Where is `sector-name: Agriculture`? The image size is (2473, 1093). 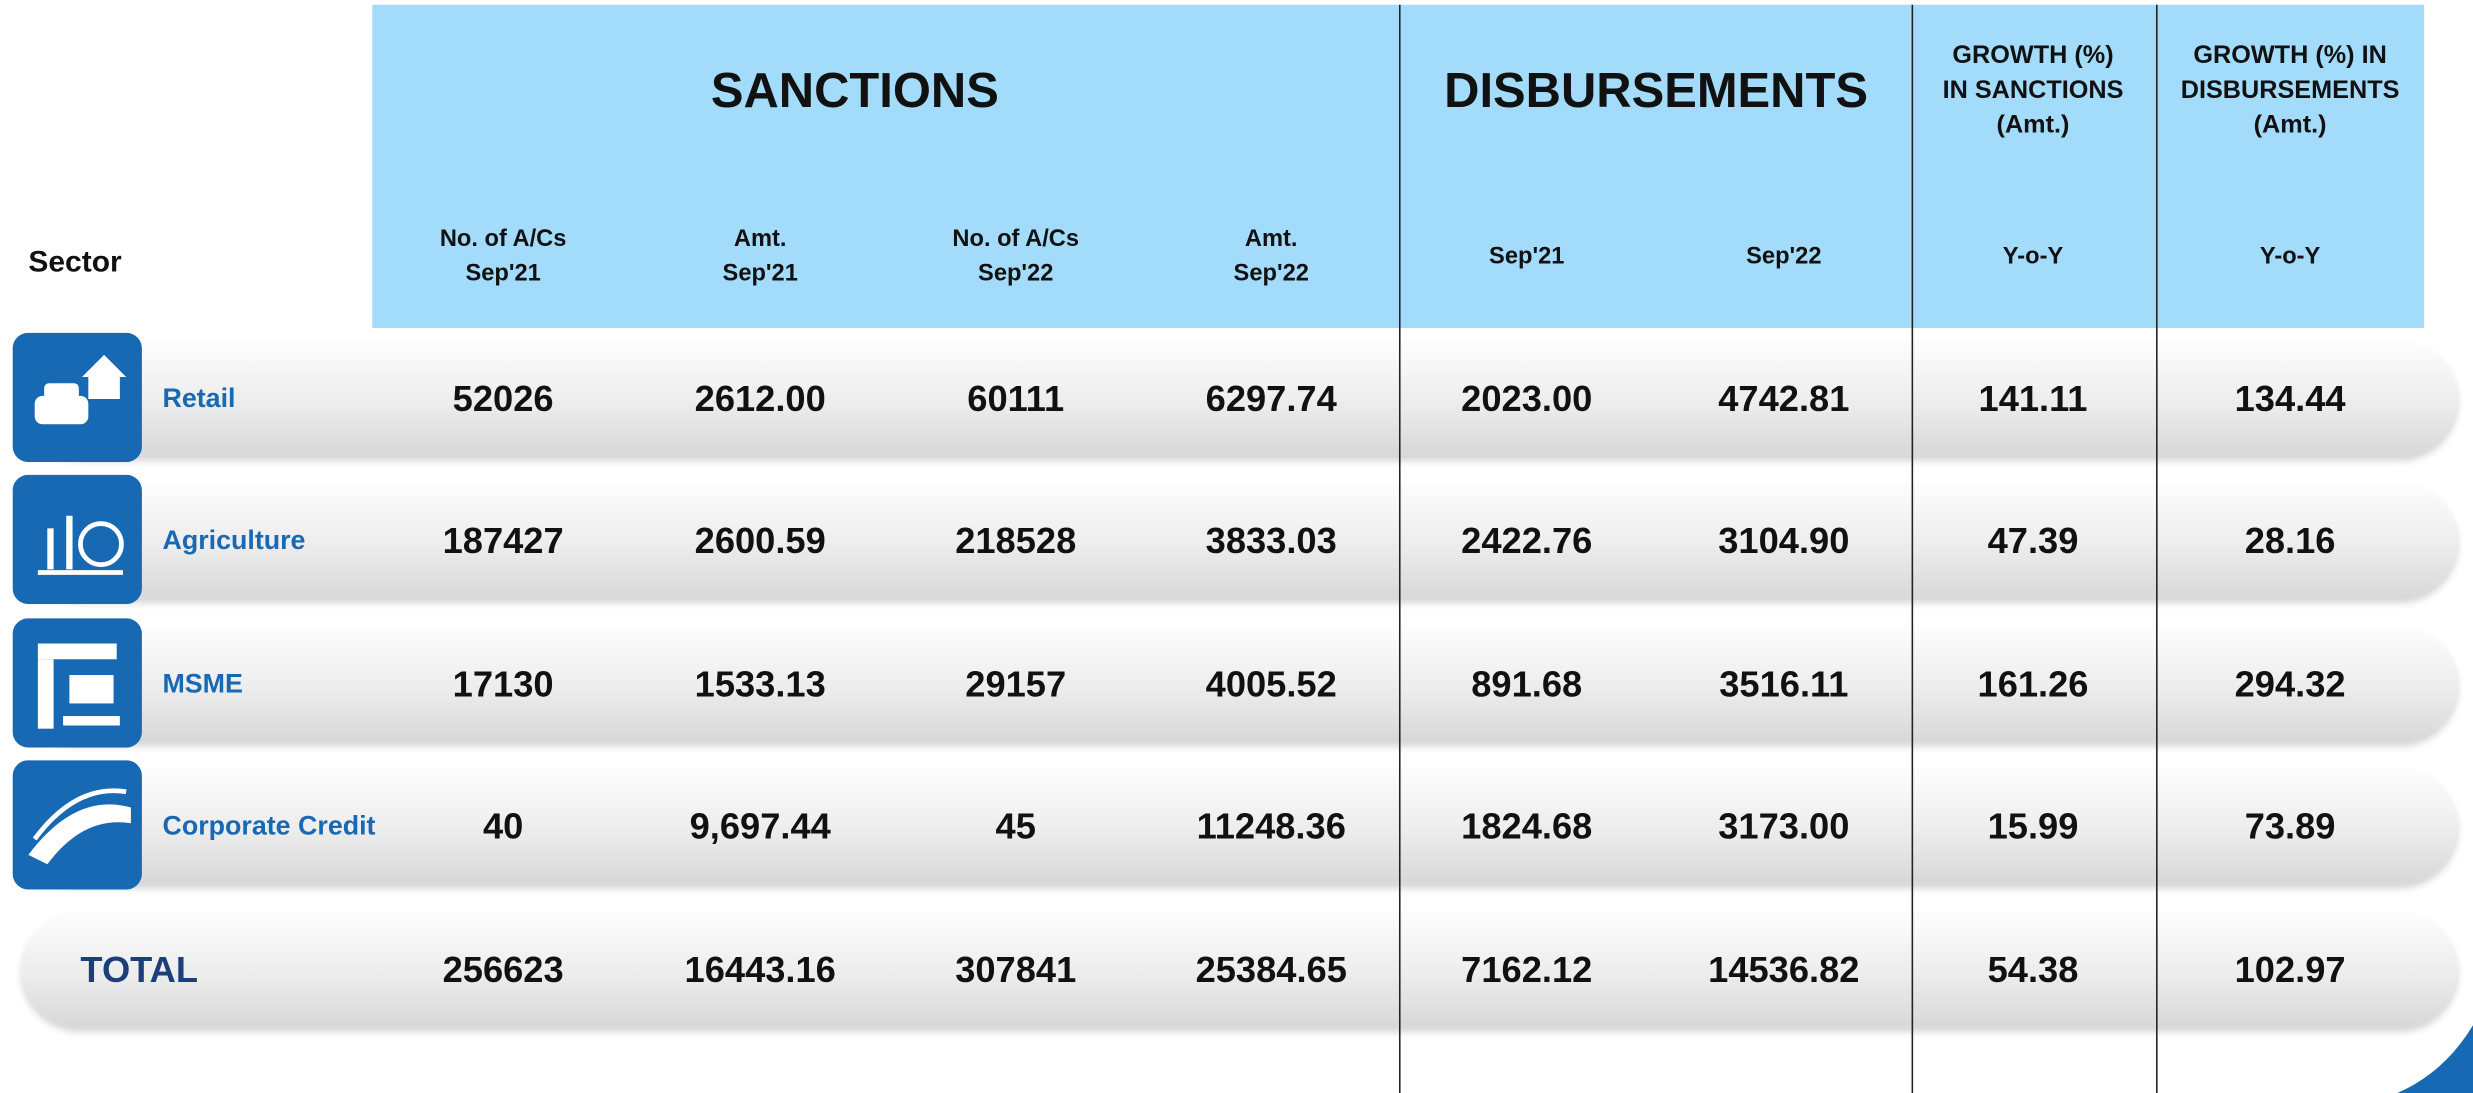 sector-name: Agriculture is located at coordinates (234, 540).